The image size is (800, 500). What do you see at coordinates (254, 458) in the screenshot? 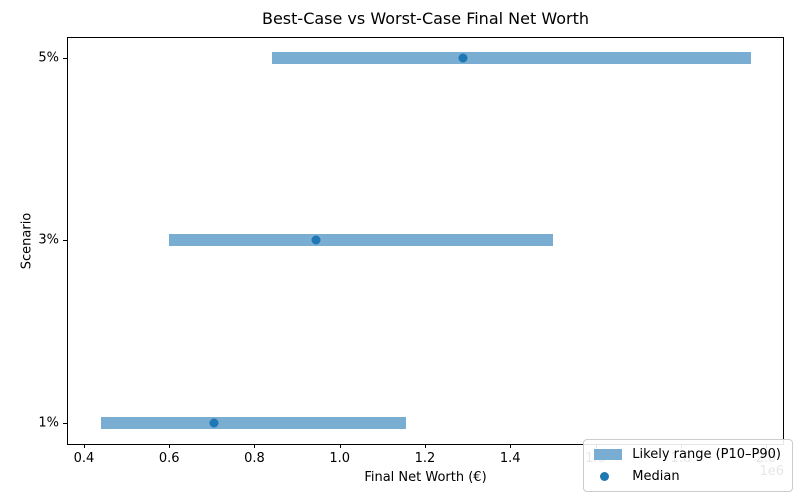
I see `x-tick-label: 0.8` at bounding box center [254, 458].